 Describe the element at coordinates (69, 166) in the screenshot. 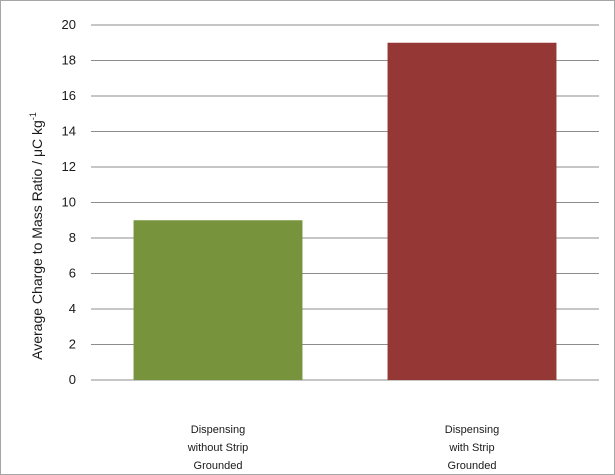

I see `y-tick-label: 12` at that location.